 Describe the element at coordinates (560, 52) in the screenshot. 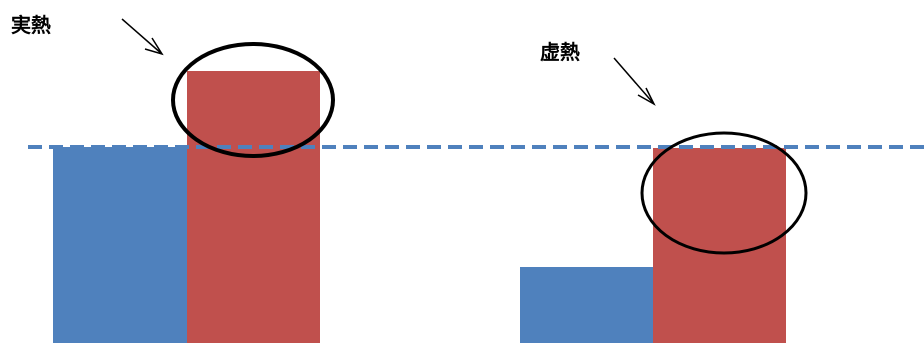

I see `label-kyonetsu: 虚熱` at that location.